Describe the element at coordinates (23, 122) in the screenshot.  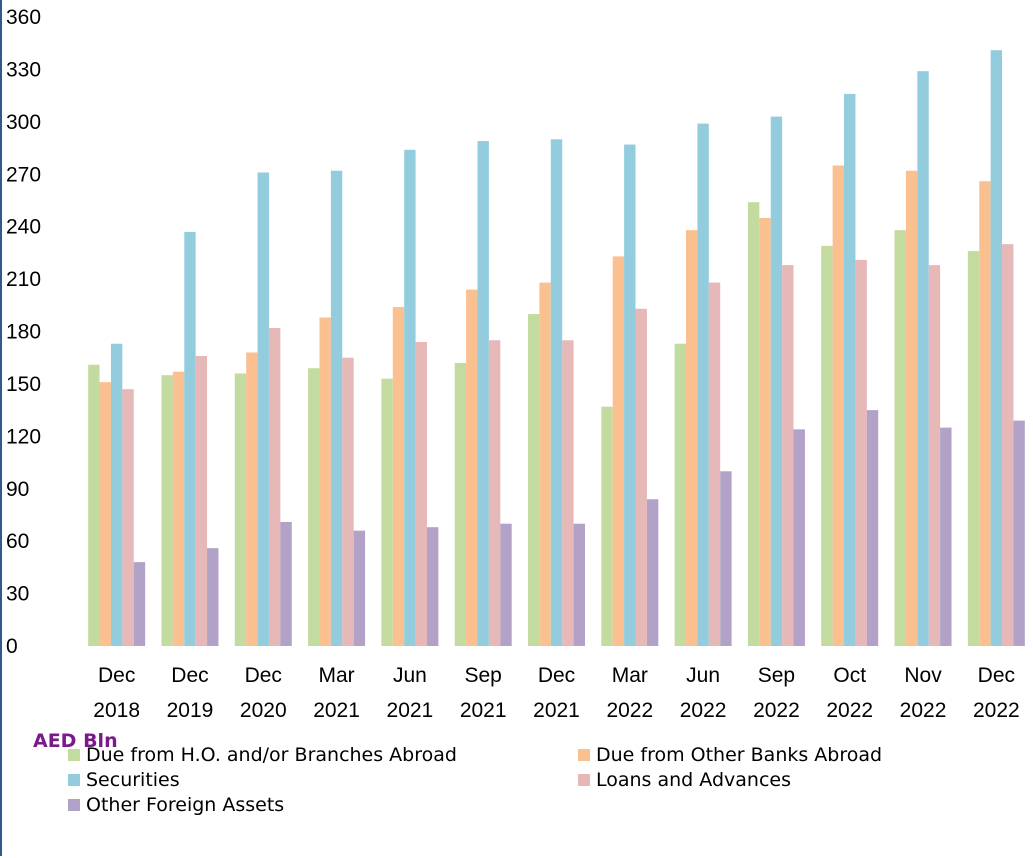
I see `y-tick-label: 300` at that location.